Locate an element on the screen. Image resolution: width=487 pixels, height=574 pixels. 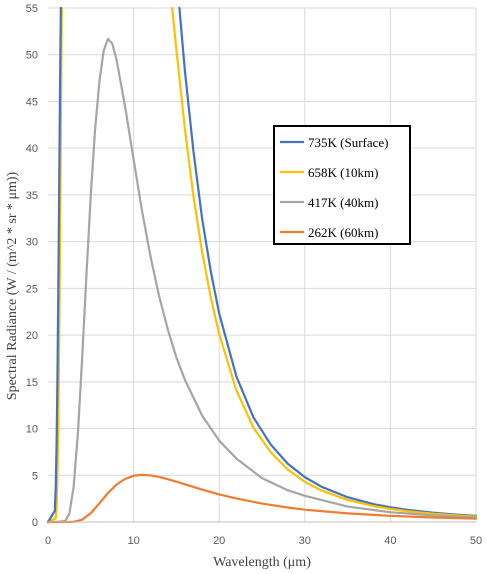
x-tick-label: 40 is located at coordinates (390, 541).